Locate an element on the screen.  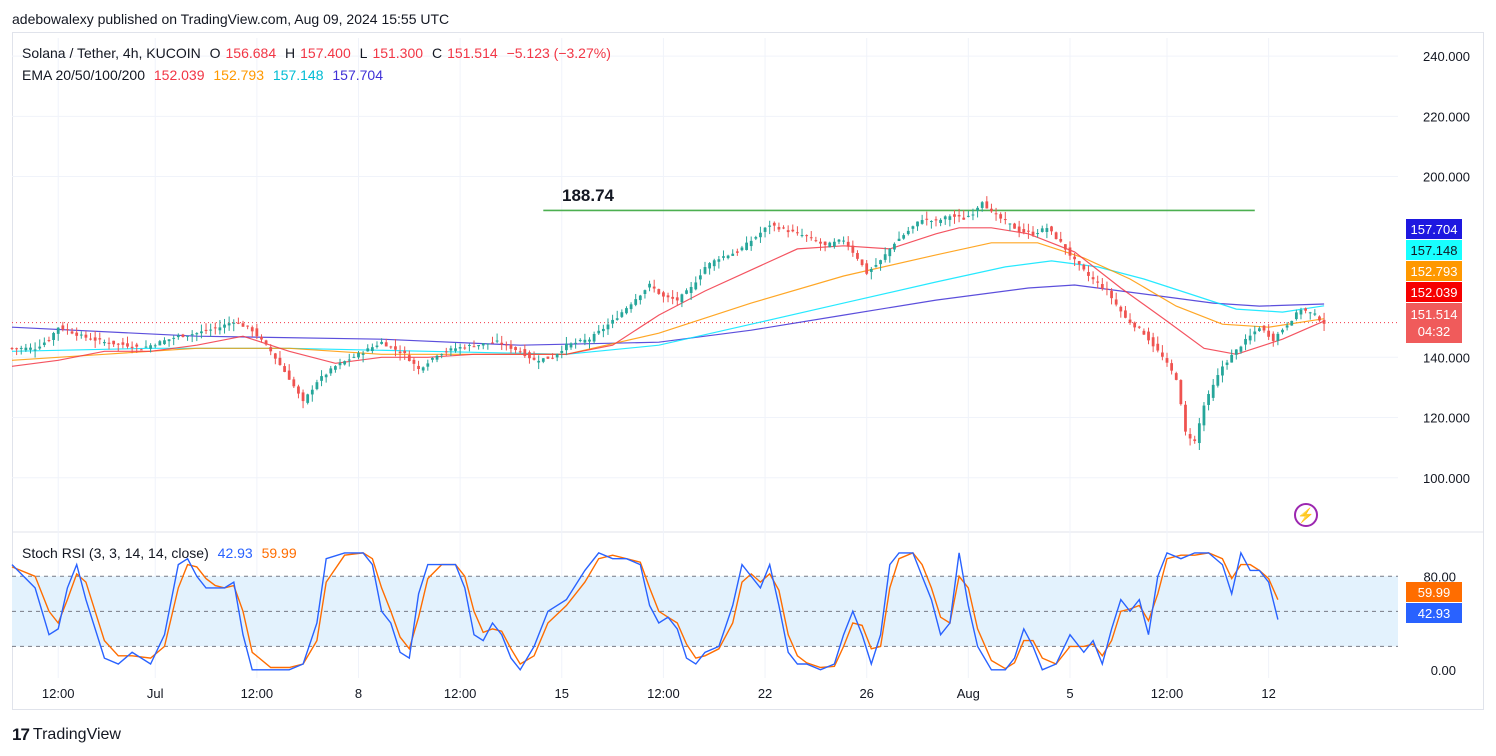
symbol-name: Solana / Tether, 4h, KUCOIN is located at coordinates (111, 53).